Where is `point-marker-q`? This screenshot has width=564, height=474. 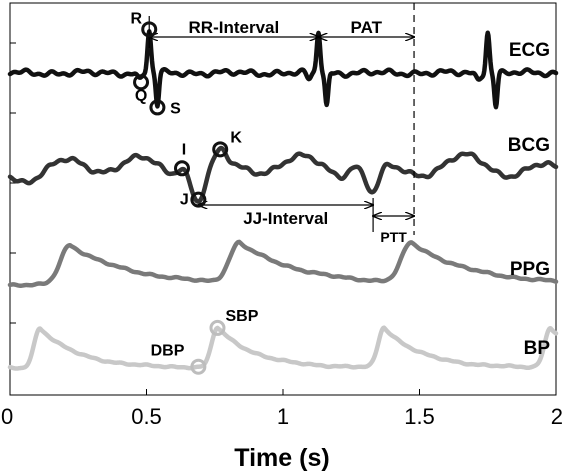
point-marker-q is located at coordinates (141, 82).